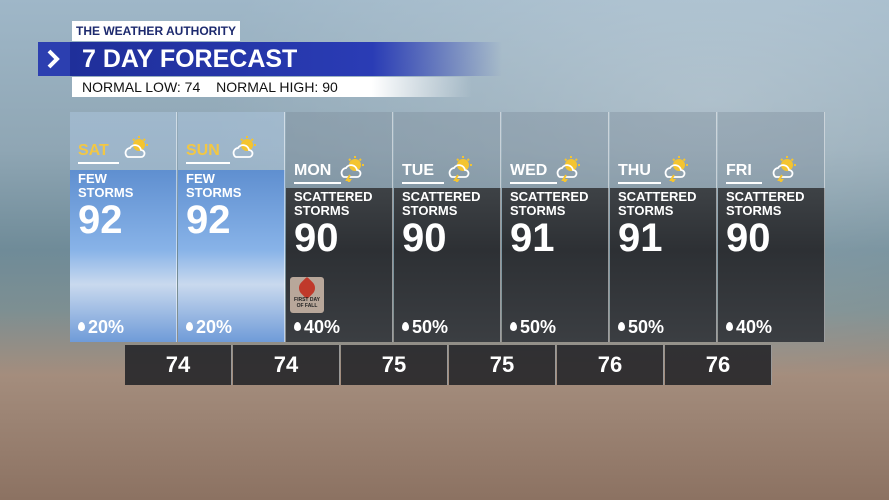 This screenshot has height=500, width=889. I want to click on day-label: MON, so click(318, 173).